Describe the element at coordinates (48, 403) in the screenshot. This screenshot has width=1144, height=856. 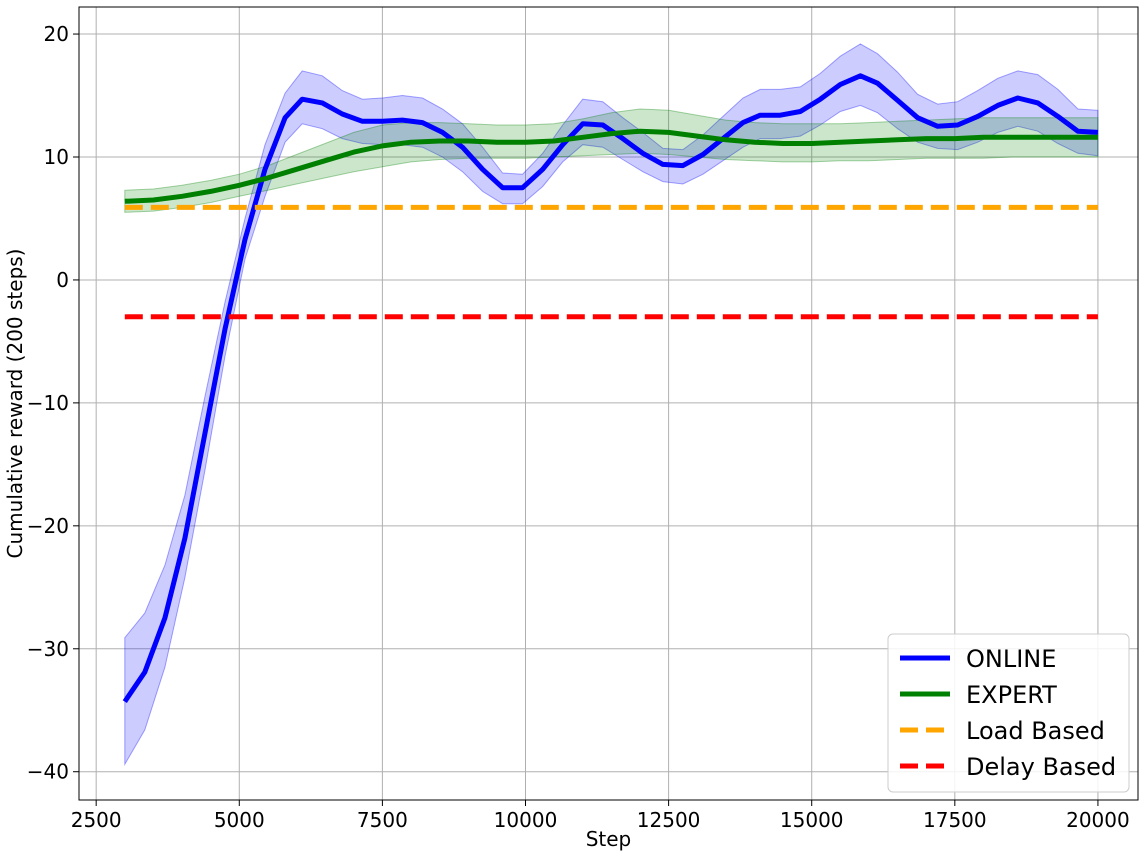
I see `y-tick-label: −10` at that location.